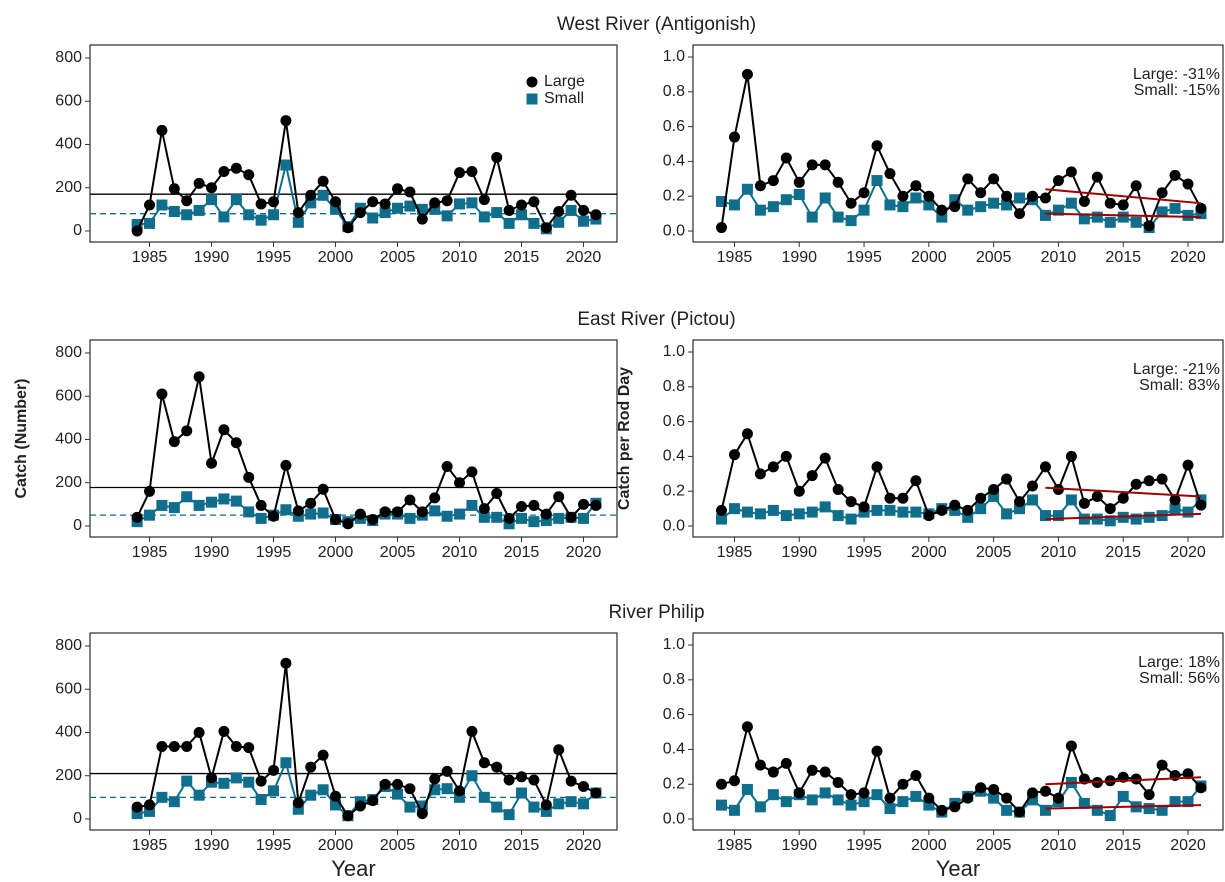 This screenshot has height=882, width=1225. I want to click on row-title: East River (Pictou), so click(656, 319).